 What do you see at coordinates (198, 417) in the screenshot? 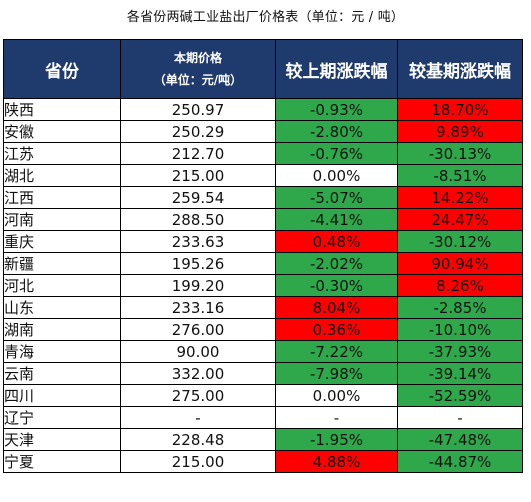
I see `price-cell: -` at bounding box center [198, 417].